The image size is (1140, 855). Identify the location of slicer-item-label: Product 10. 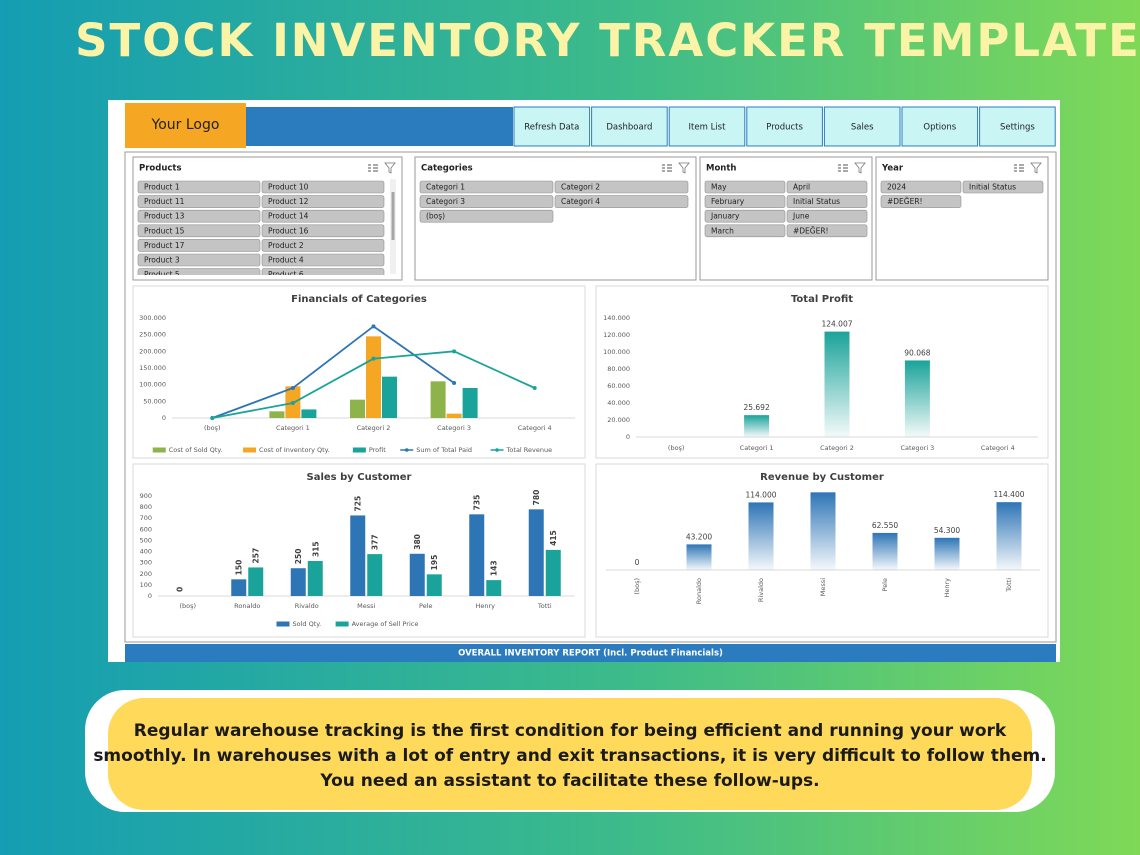
(288, 187).